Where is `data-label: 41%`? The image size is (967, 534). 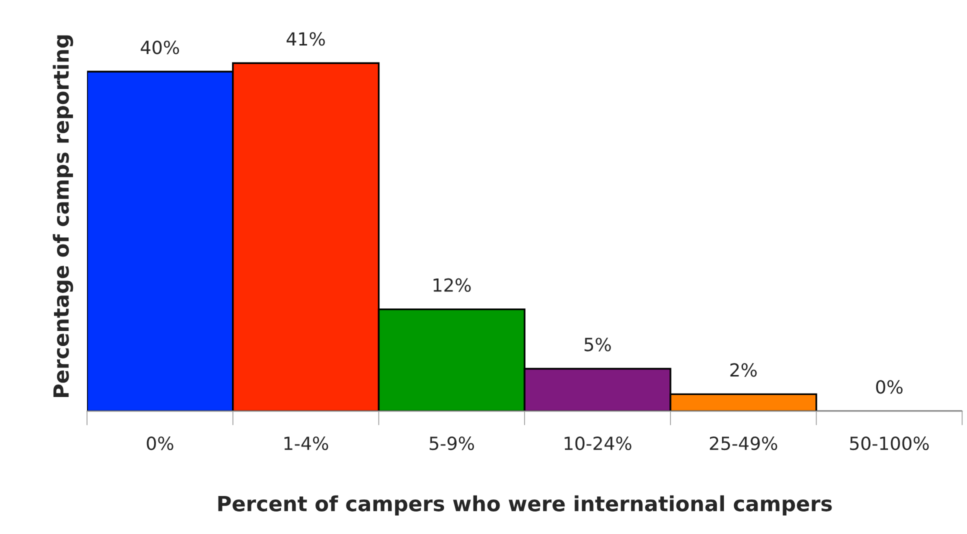
data-label: 41% is located at coordinates (305, 39).